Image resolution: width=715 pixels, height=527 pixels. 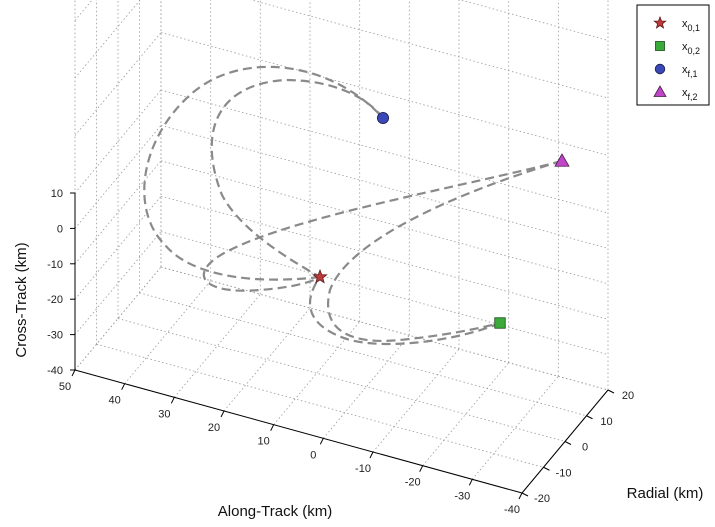 What do you see at coordinates (660, 22) in the screenshot?
I see `legend-marker-x01` at bounding box center [660, 22].